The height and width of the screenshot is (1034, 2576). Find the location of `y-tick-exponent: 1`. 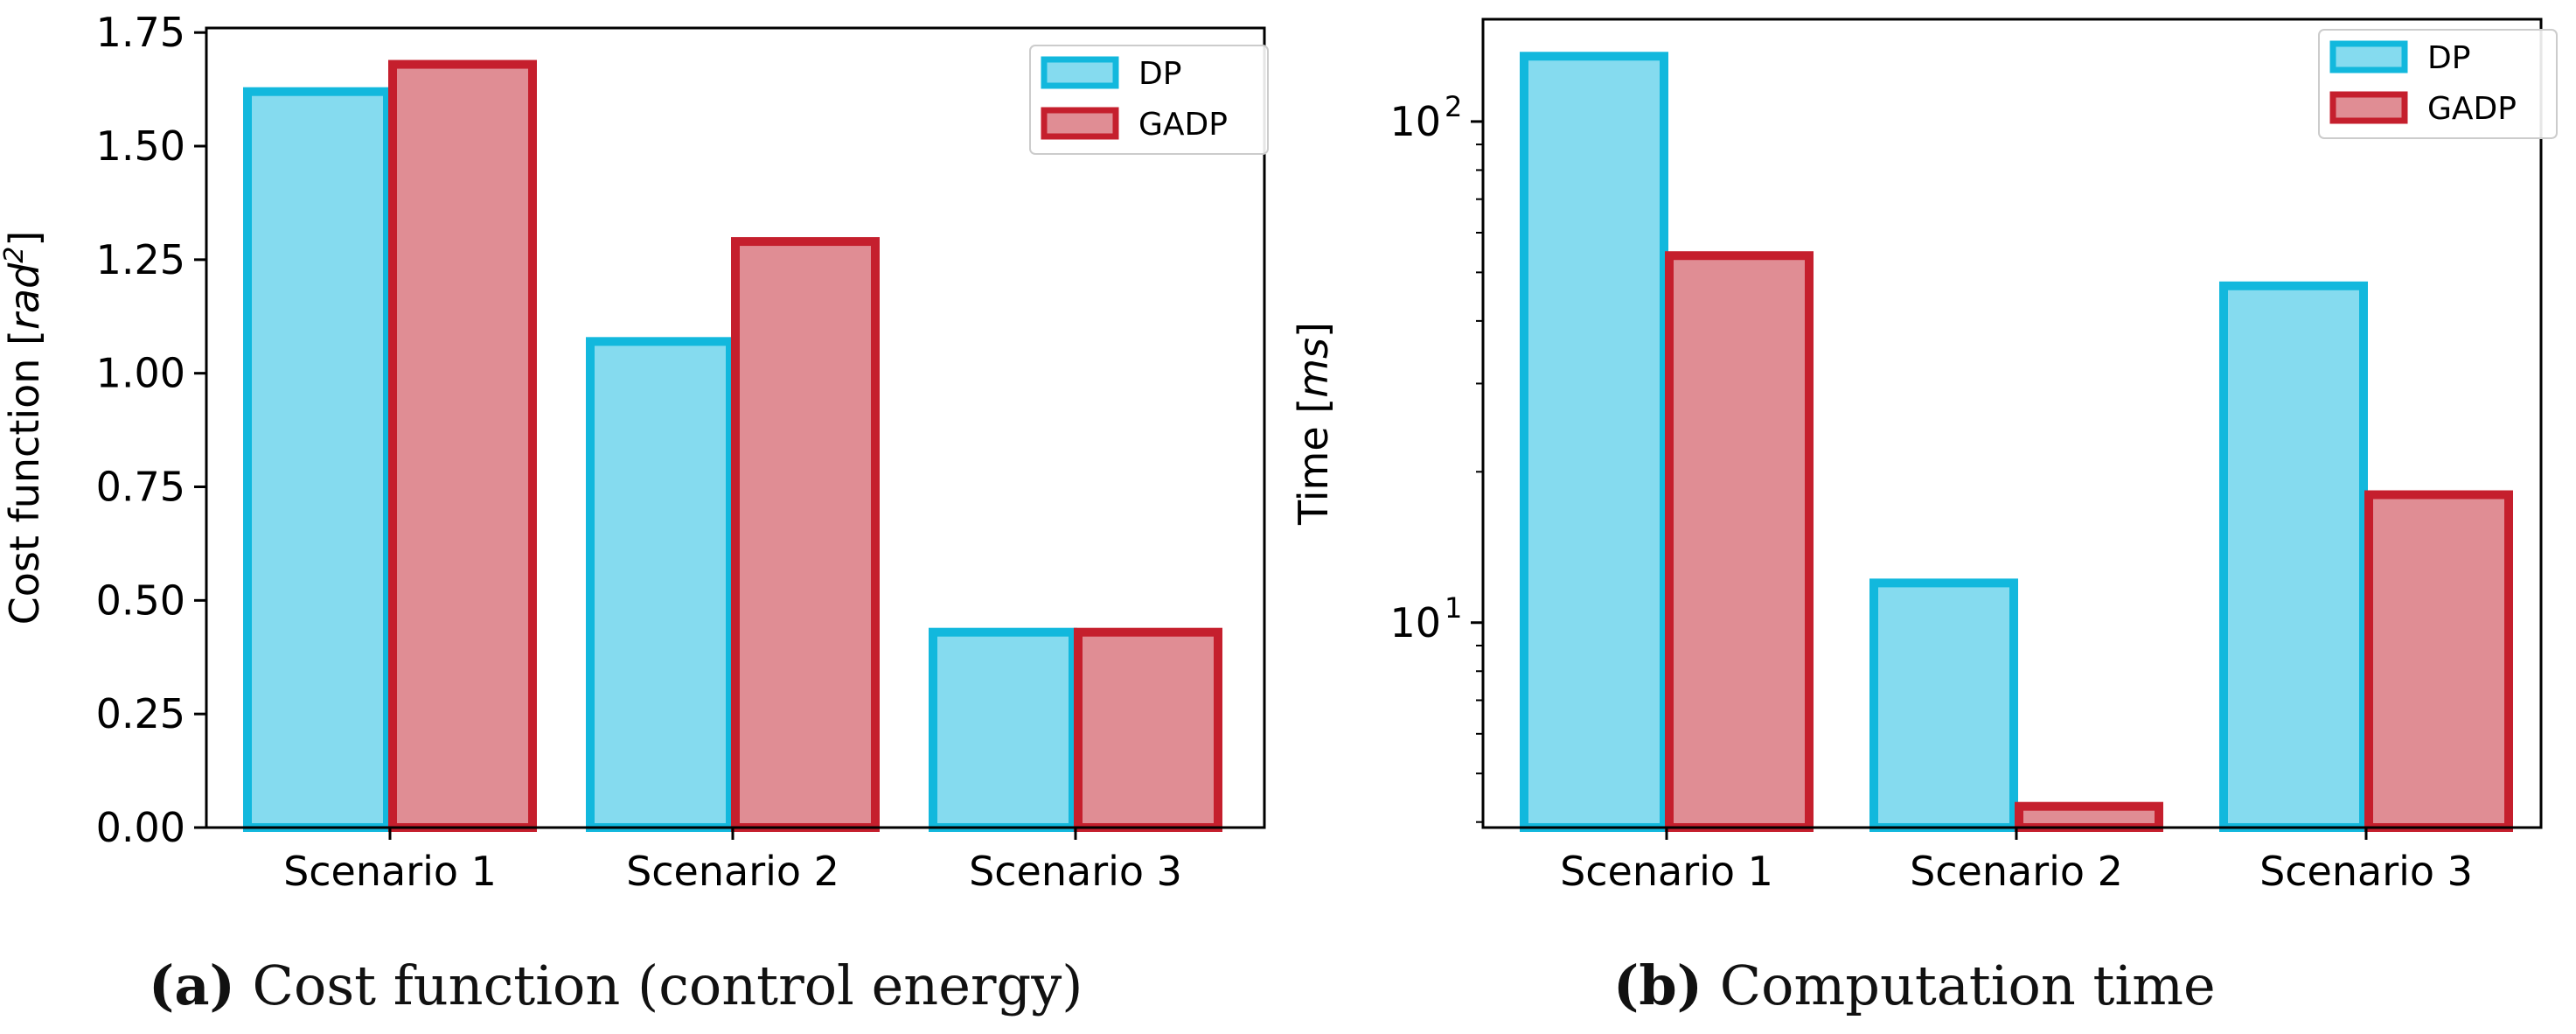

y-tick-exponent: 1 is located at coordinates (1453, 608).